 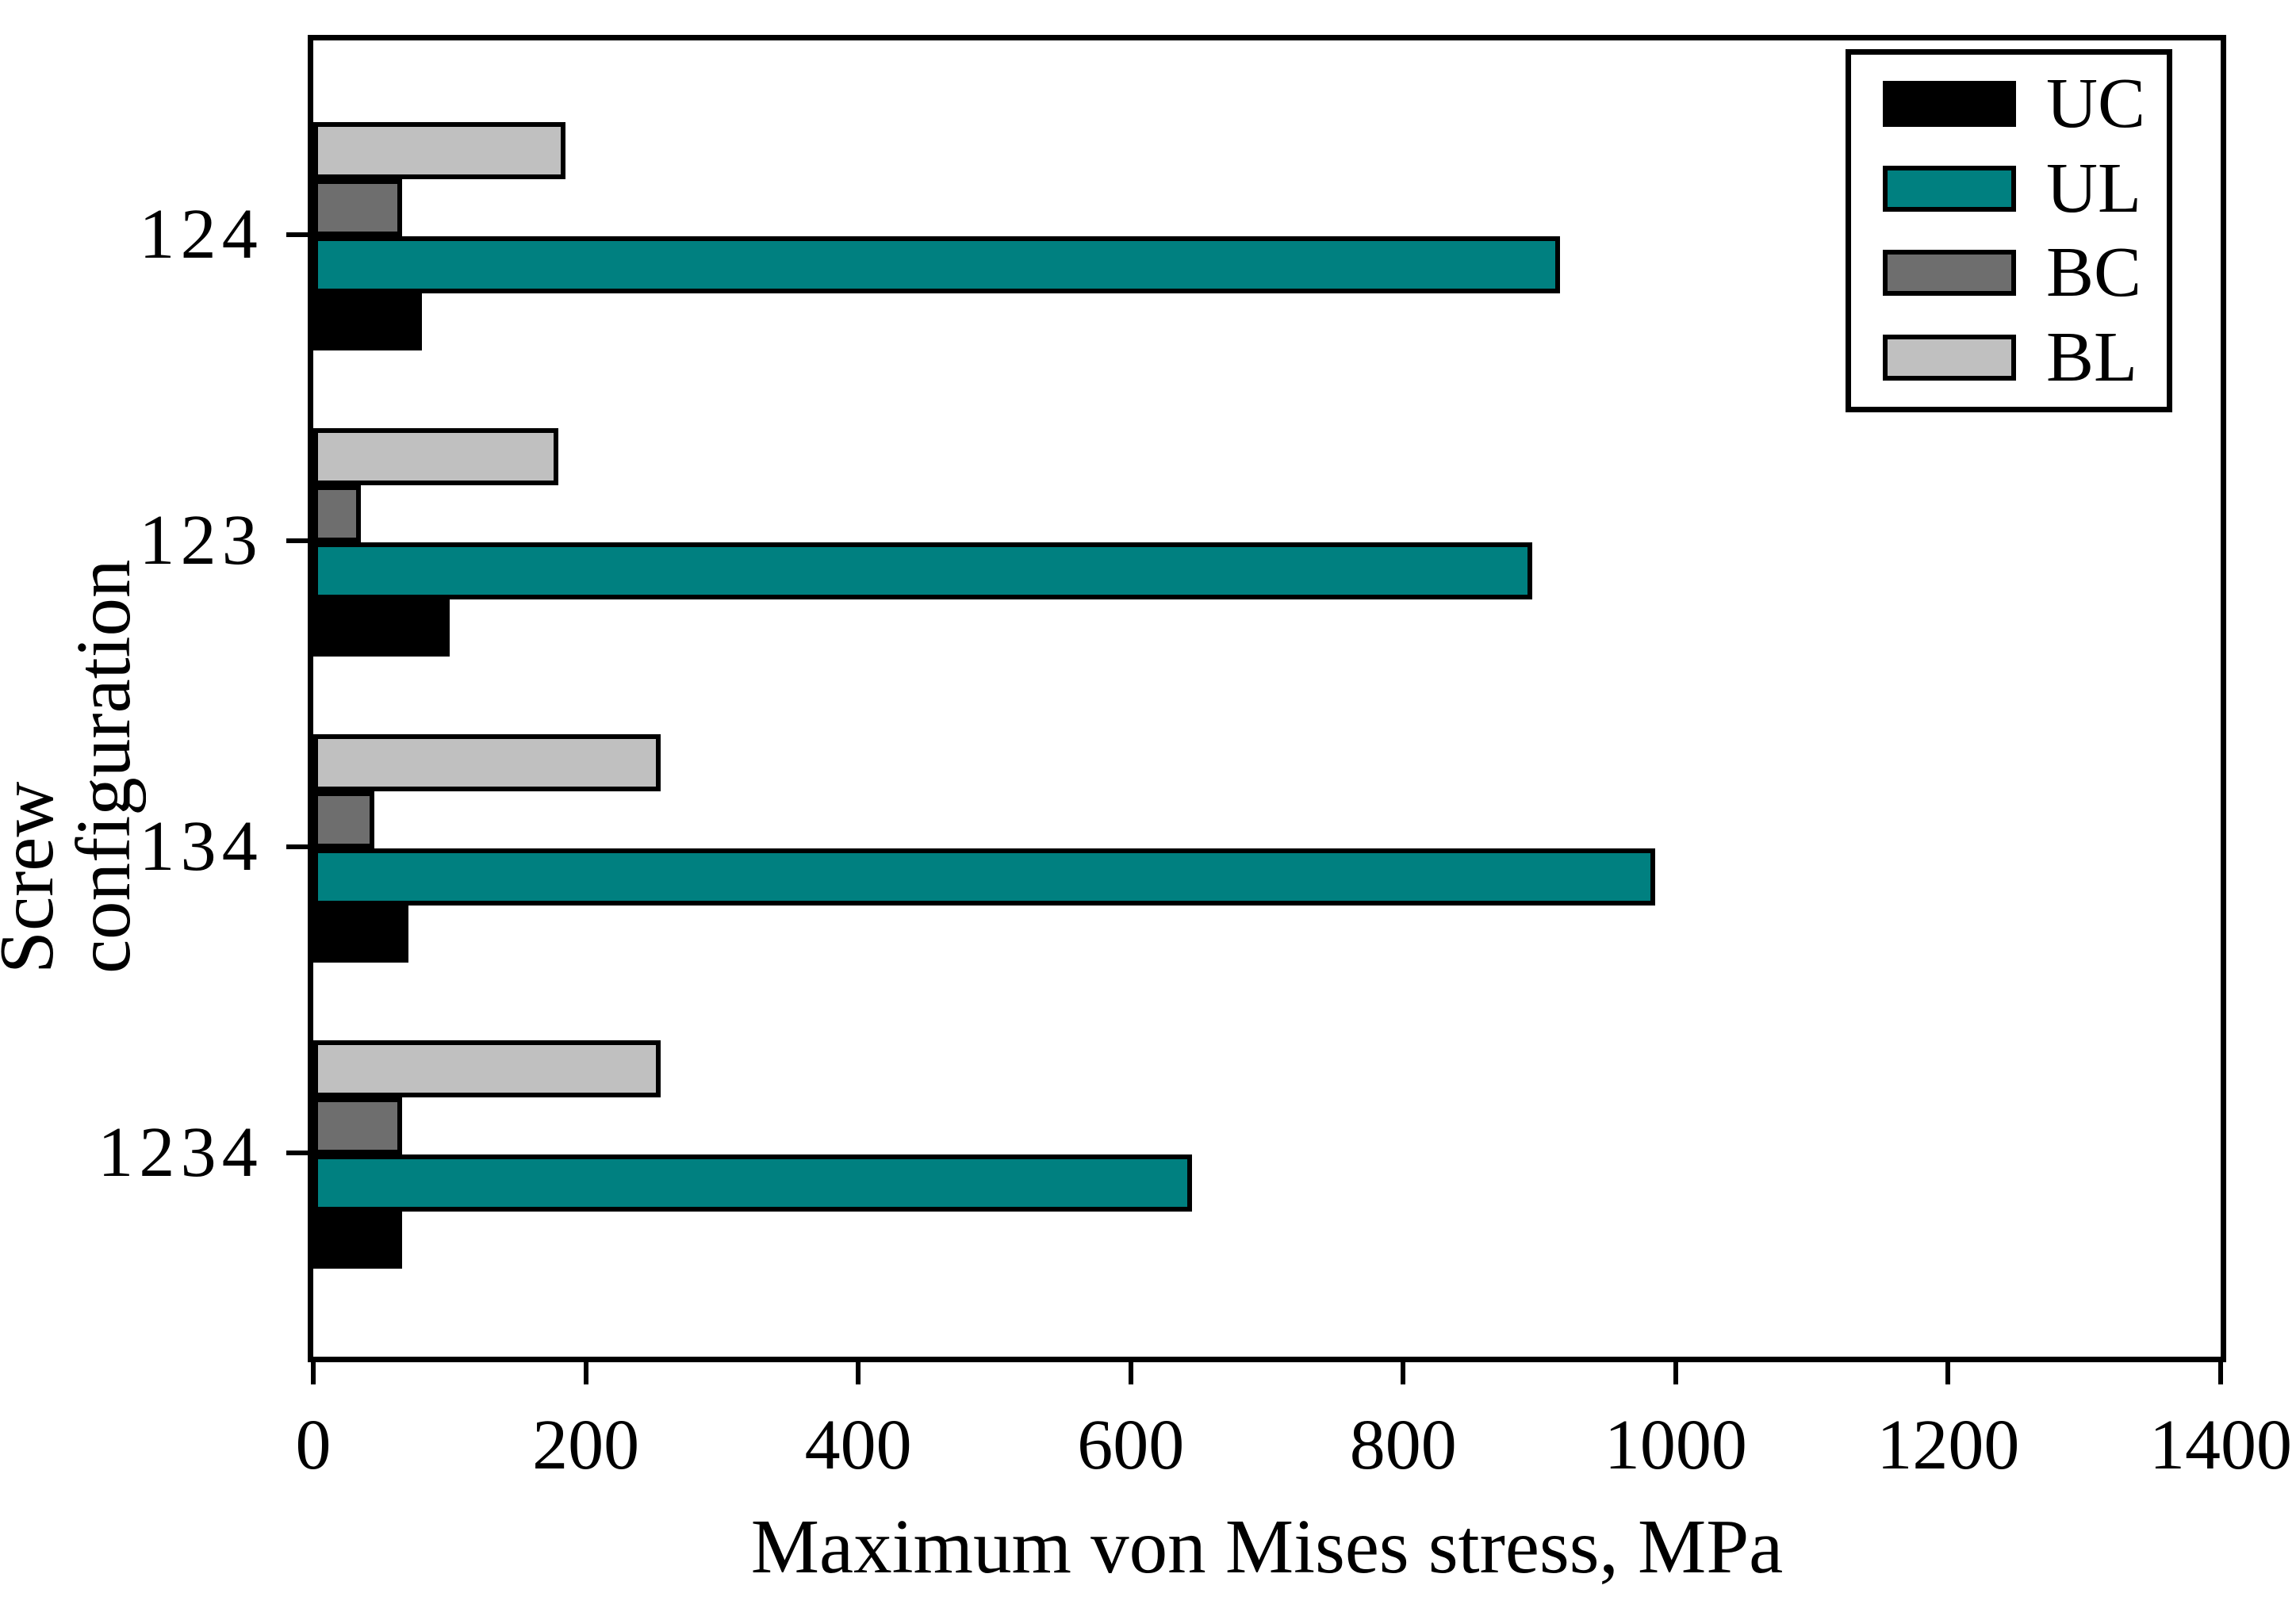 What do you see at coordinates (357, 207) in the screenshot?
I see `bar-124-BC` at bounding box center [357, 207].